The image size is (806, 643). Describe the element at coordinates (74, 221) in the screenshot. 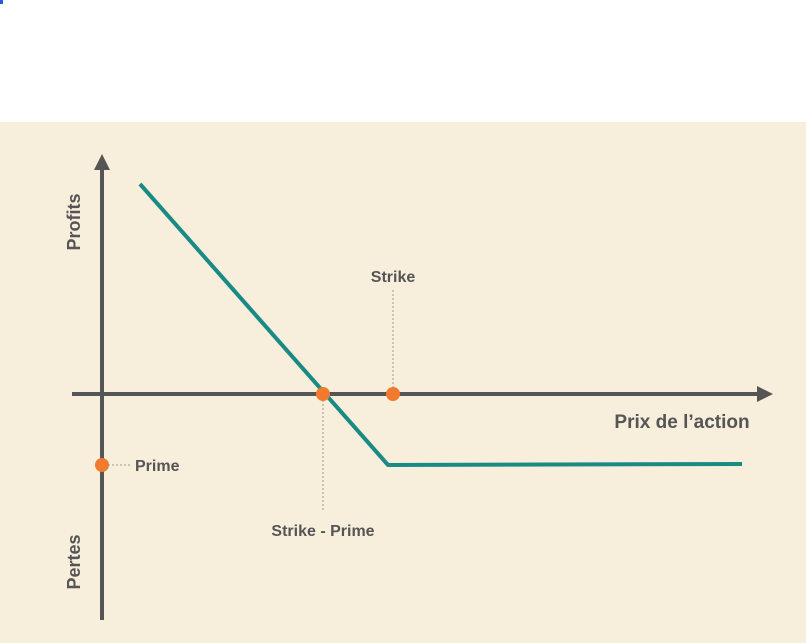

I see `y-axis-profits-label: Profits` at that location.